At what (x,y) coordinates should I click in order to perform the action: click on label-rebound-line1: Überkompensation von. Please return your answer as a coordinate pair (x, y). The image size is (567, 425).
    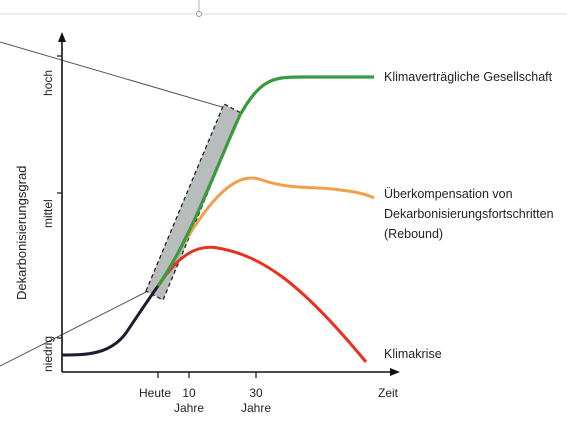
    Looking at the image, I should click on (448, 194).